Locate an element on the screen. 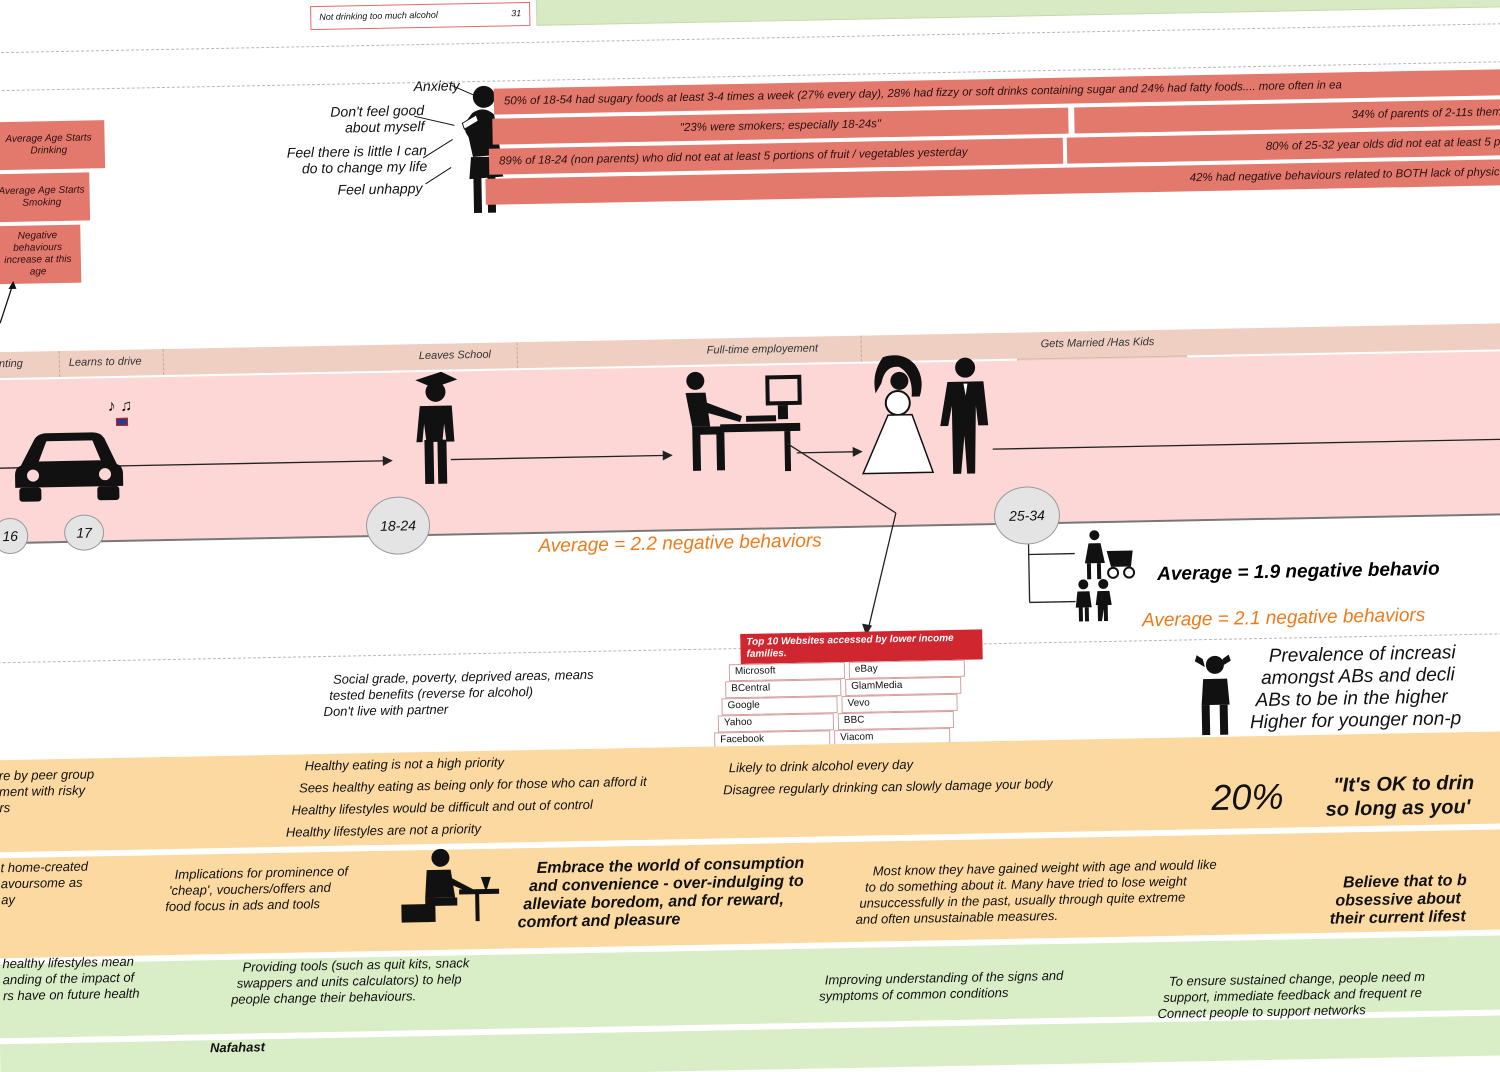 The height and width of the screenshot is (1072, 1500). home-line-3: ay is located at coordinates (8, 899).